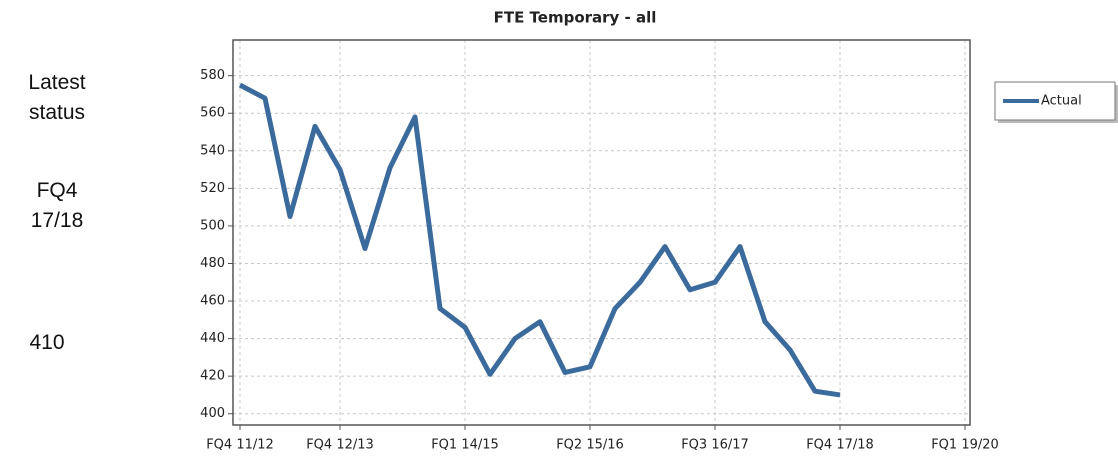 This screenshot has width=1118, height=457. I want to click on y-tick-label: 540, so click(212, 150).